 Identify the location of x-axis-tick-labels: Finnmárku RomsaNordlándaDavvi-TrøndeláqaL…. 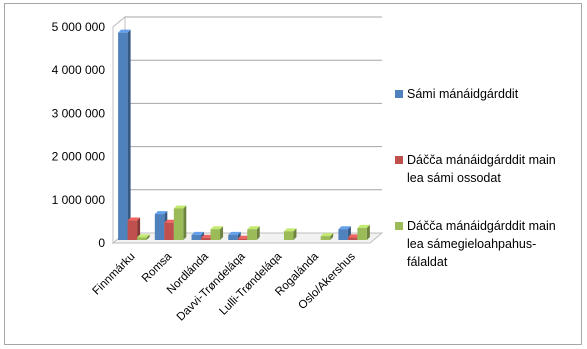
(224, 286).